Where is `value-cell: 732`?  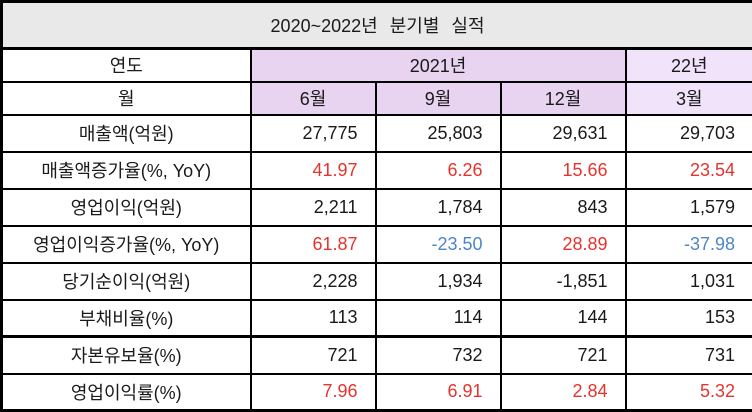 value-cell: 732 is located at coordinates (438, 355).